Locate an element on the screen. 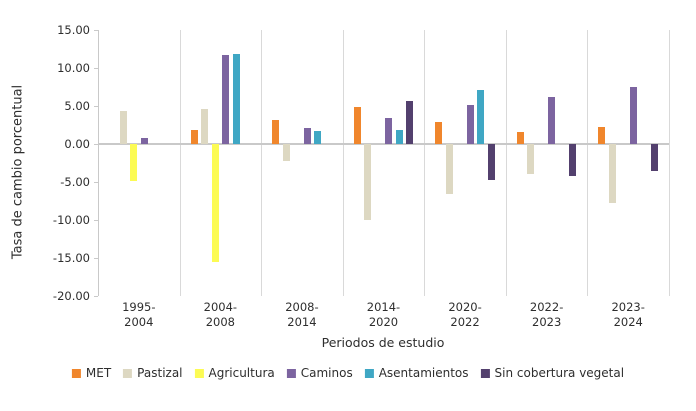 The height and width of the screenshot is (411, 696). y-tick-label: -20.00 is located at coordinates (71, 296).